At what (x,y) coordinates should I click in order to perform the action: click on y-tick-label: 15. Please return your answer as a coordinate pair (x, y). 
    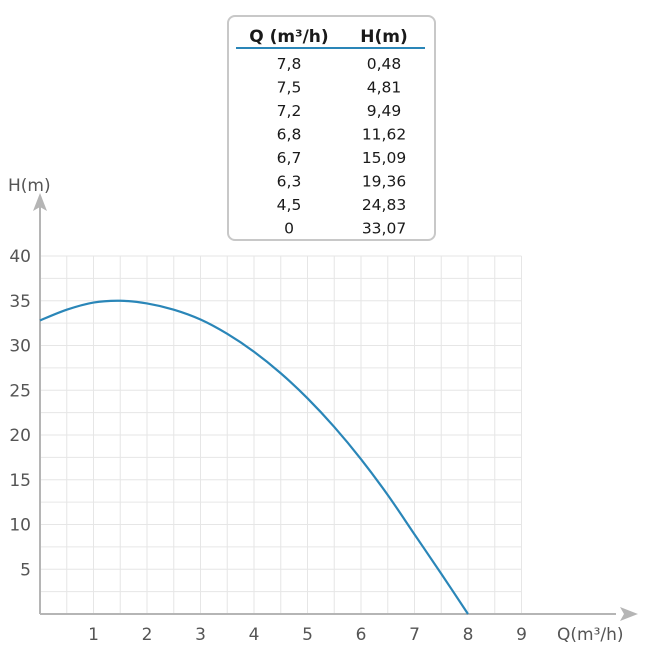
    Looking at the image, I should click on (20, 481).